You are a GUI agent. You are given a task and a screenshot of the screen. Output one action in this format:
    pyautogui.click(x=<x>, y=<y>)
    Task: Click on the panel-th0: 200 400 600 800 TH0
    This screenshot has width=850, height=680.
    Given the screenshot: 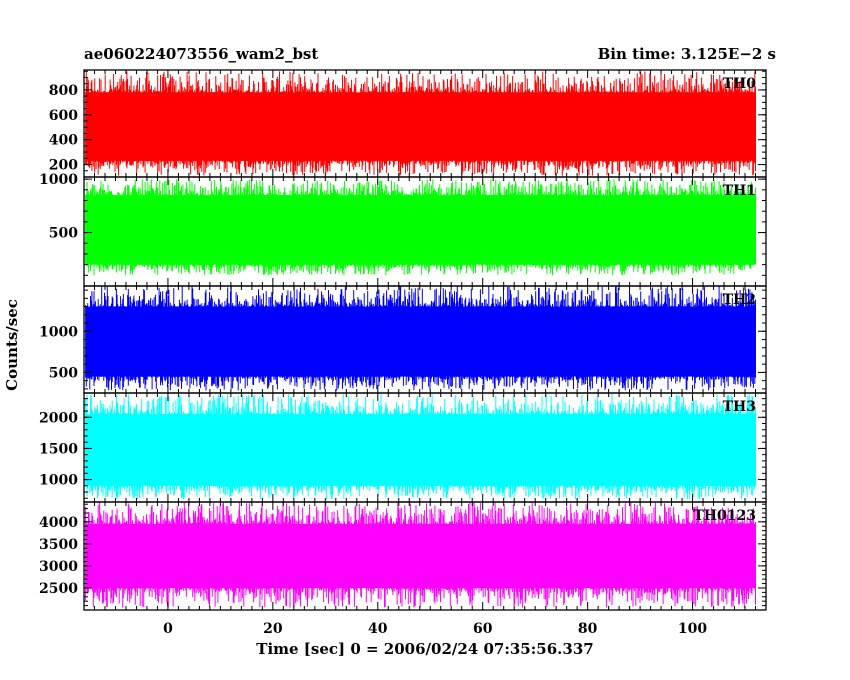 What is the action you would take?
    pyautogui.click(x=408, y=123)
    